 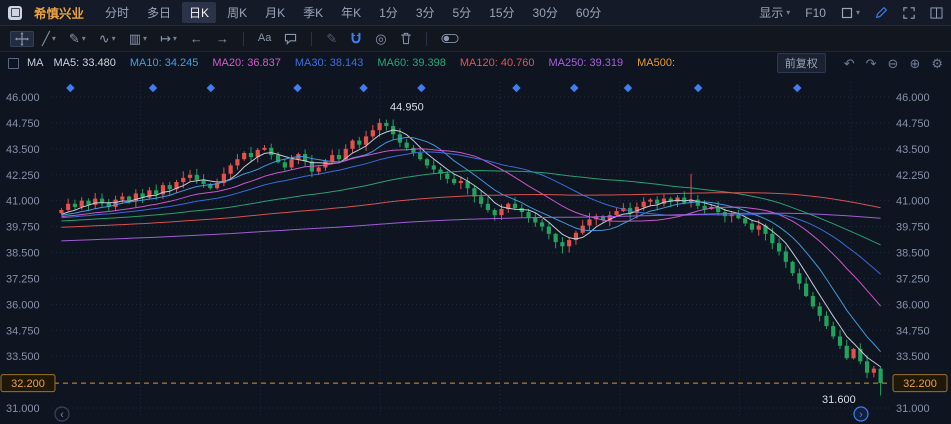 I want to click on y-axis-label-left: 44.750, so click(x=23, y=124).